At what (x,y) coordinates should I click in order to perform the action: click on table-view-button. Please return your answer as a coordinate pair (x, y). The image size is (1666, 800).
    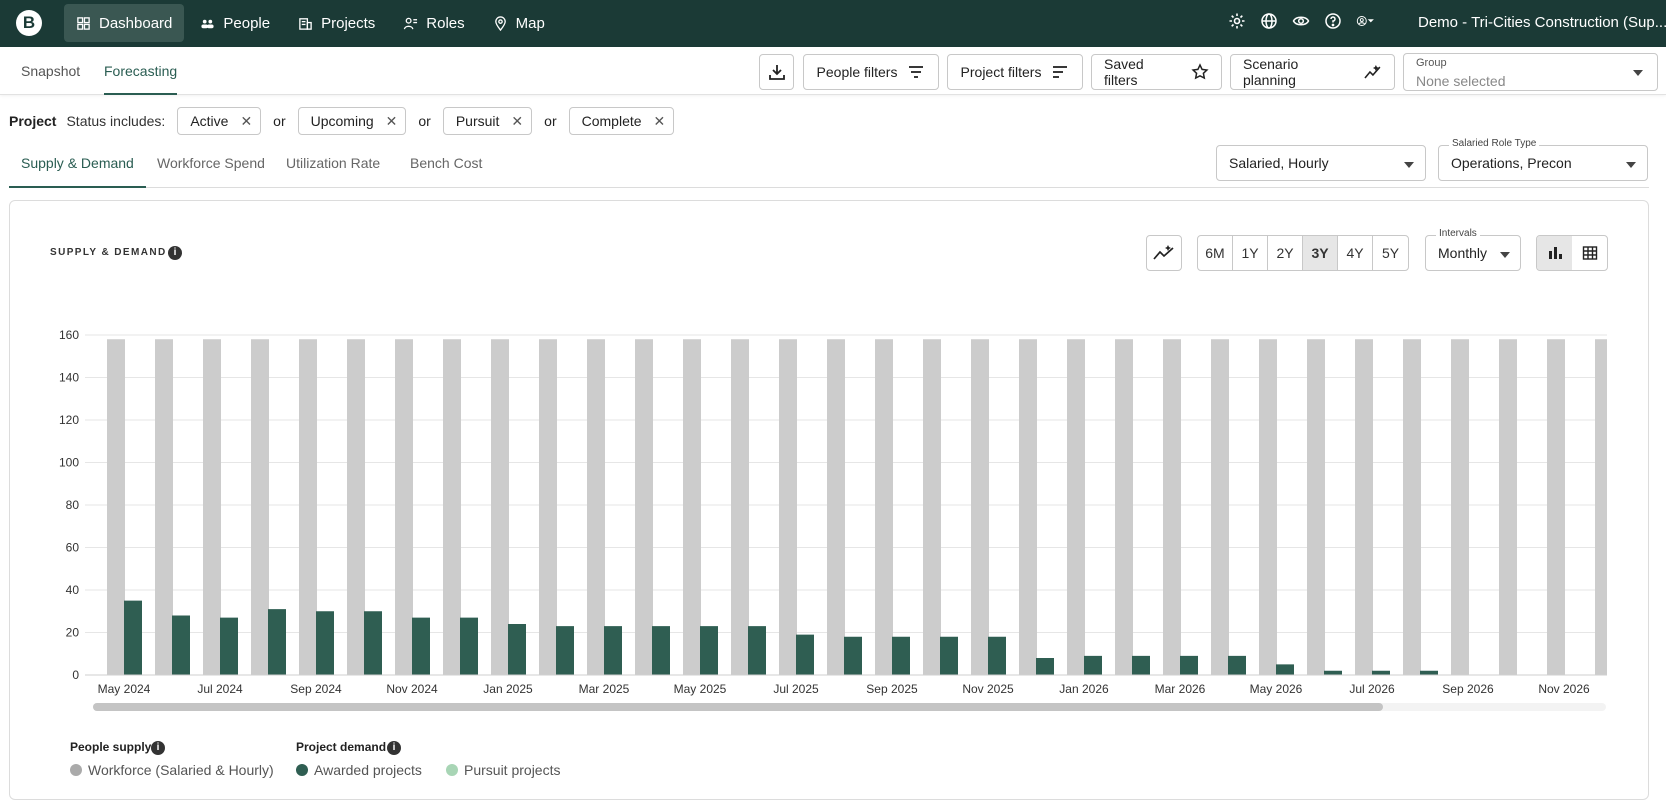
    Looking at the image, I should click on (1589, 253).